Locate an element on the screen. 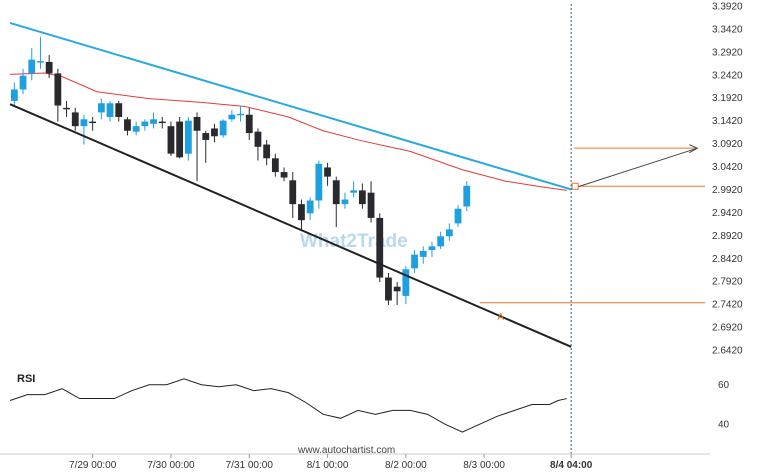  y-tick-label: 3.2420 is located at coordinates (727, 75).